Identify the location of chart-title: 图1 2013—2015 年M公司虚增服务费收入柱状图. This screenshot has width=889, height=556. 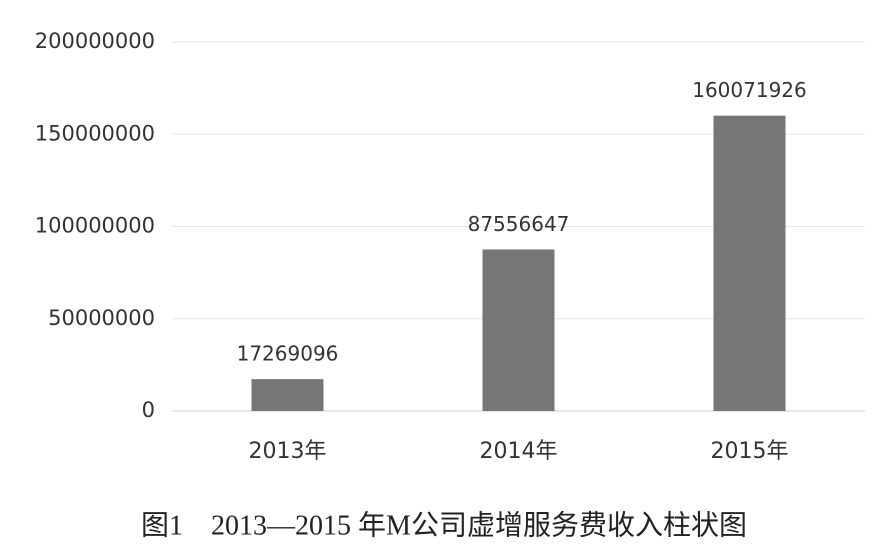
(444, 525).